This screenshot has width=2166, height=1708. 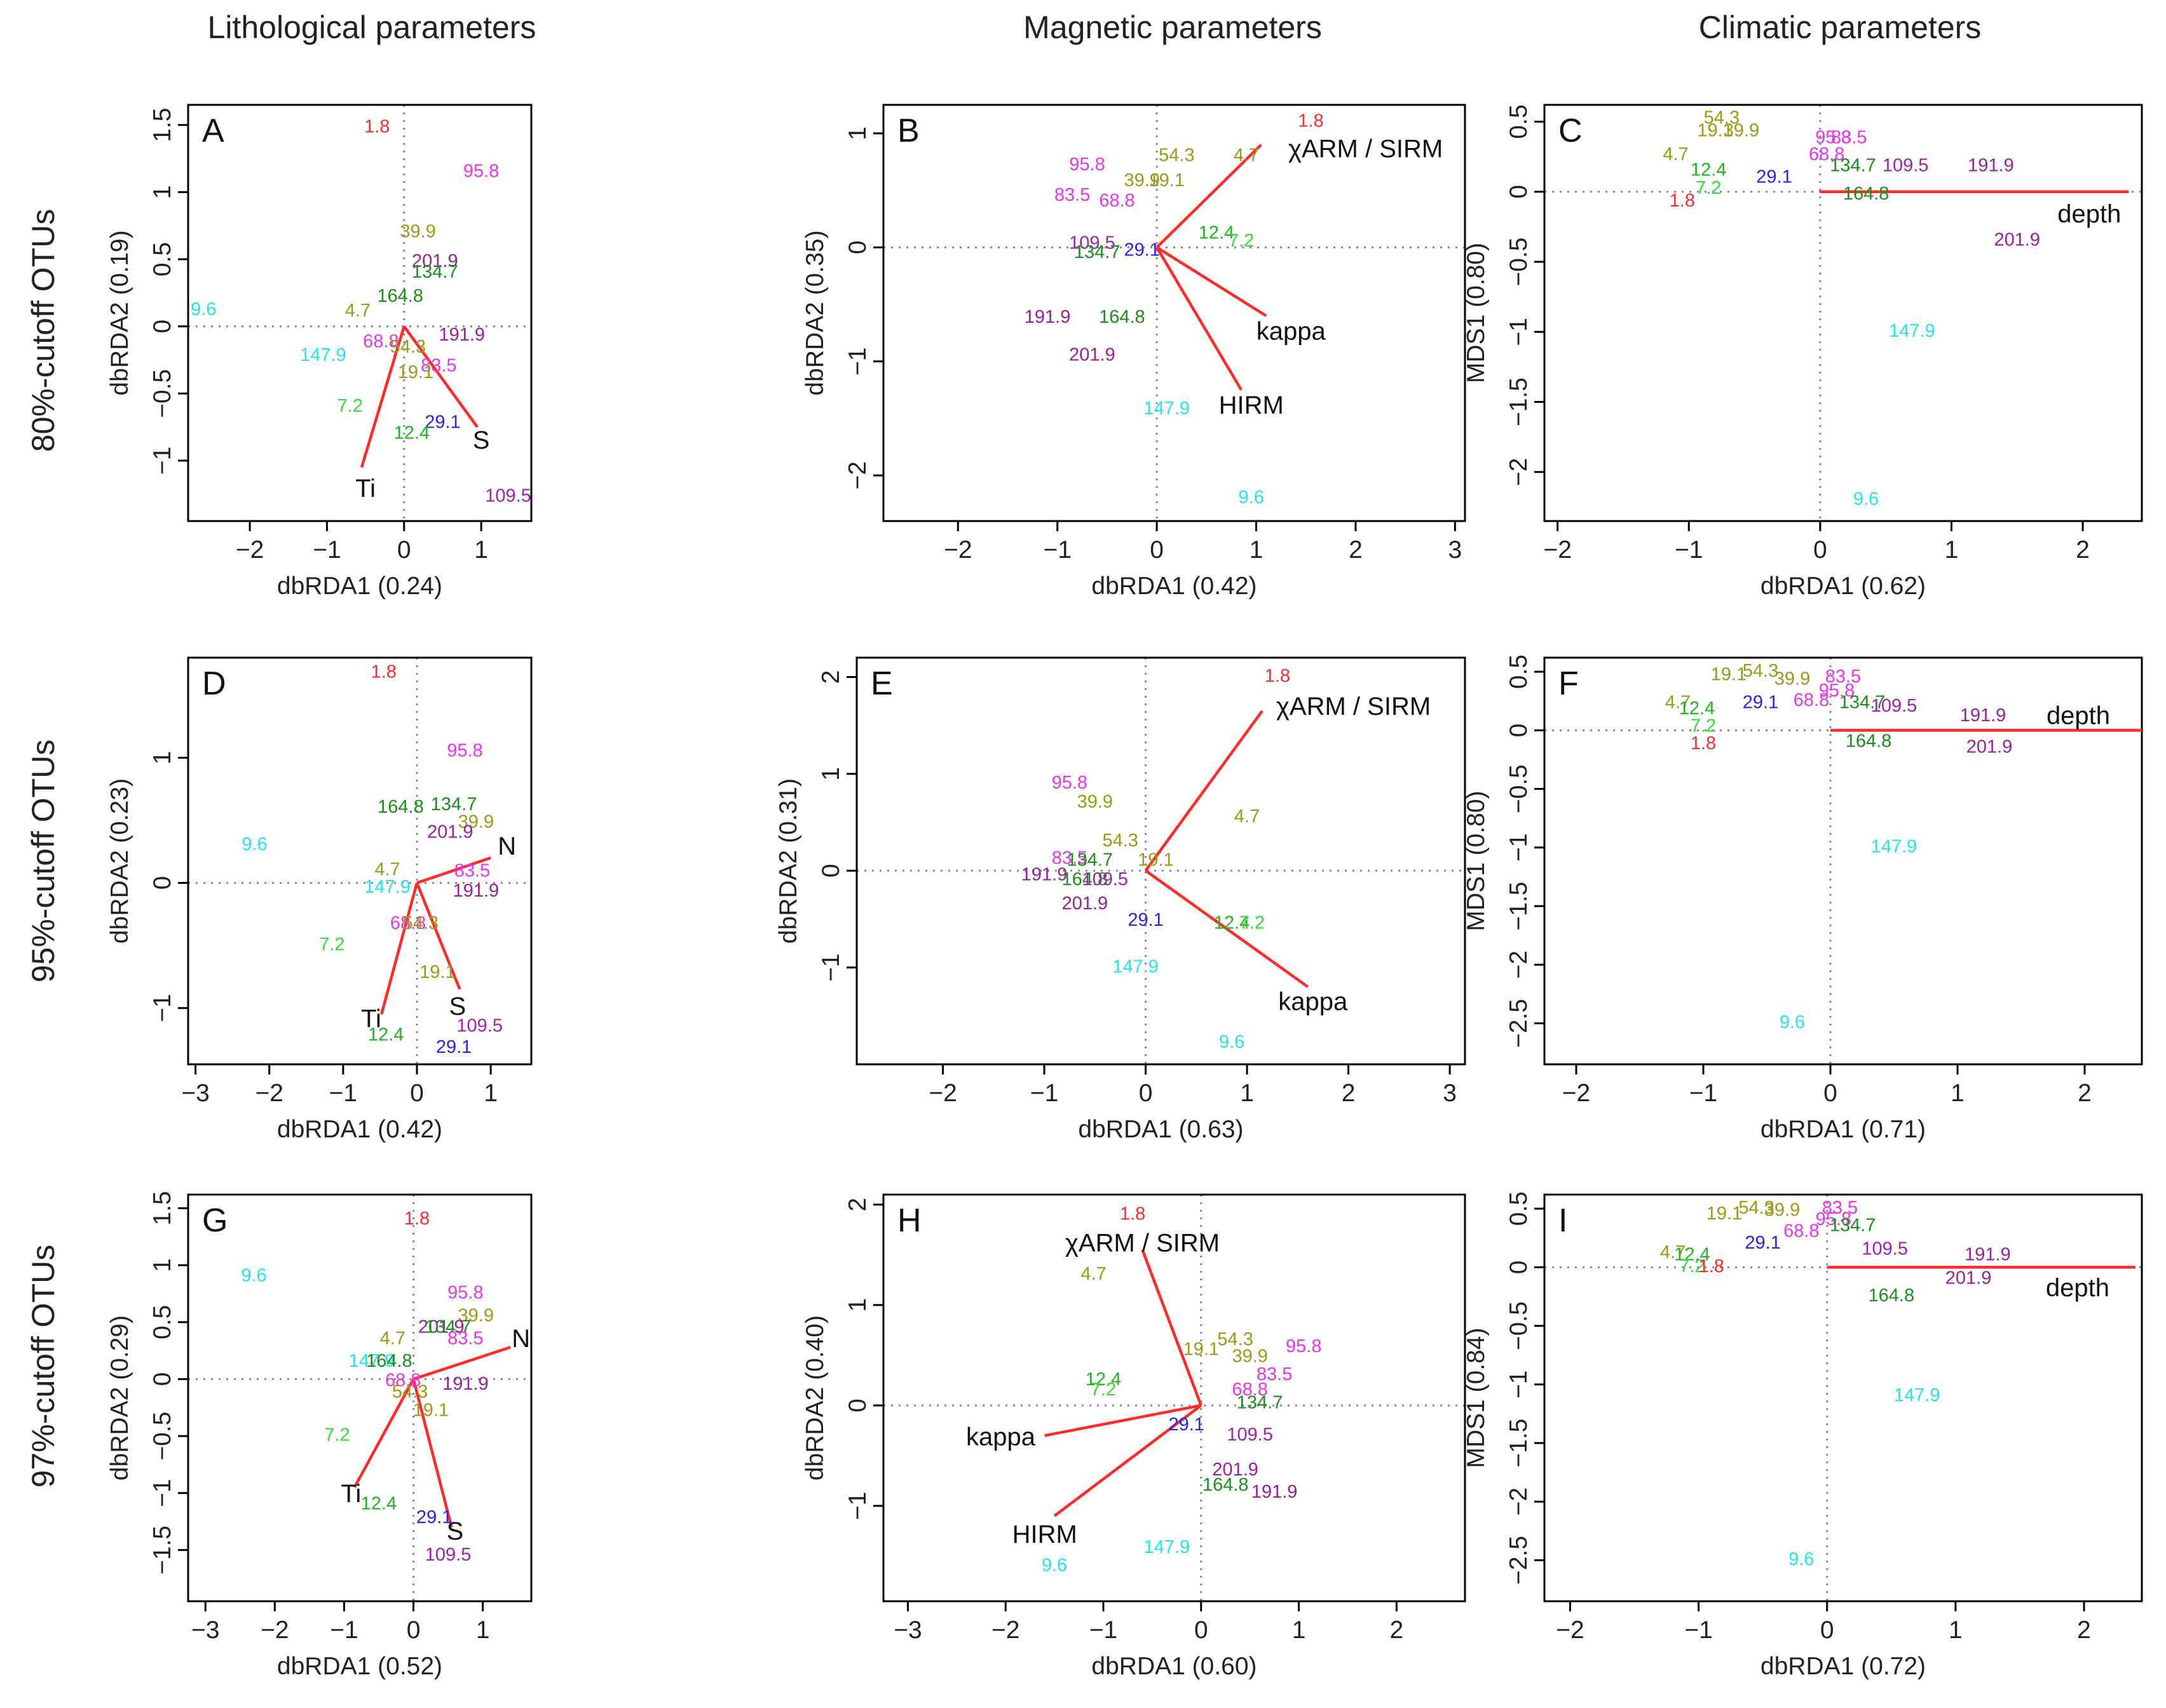 I want to click on vector-label: S, so click(x=456, y=1531).